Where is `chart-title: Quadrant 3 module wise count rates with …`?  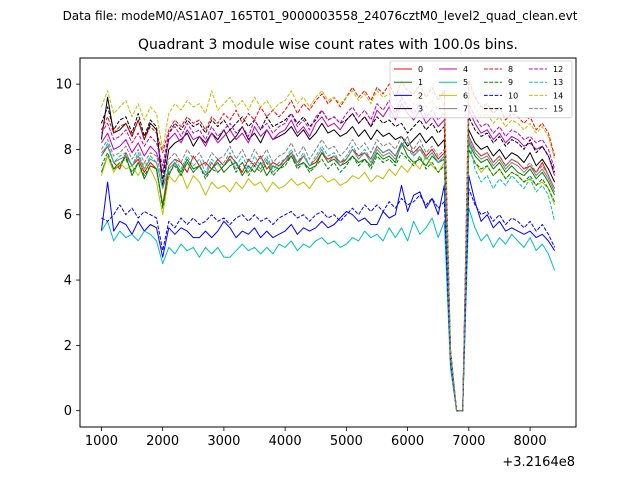
chart-title: Quadrant 3 module wise count rates with … is located at coordinates (328, 45).